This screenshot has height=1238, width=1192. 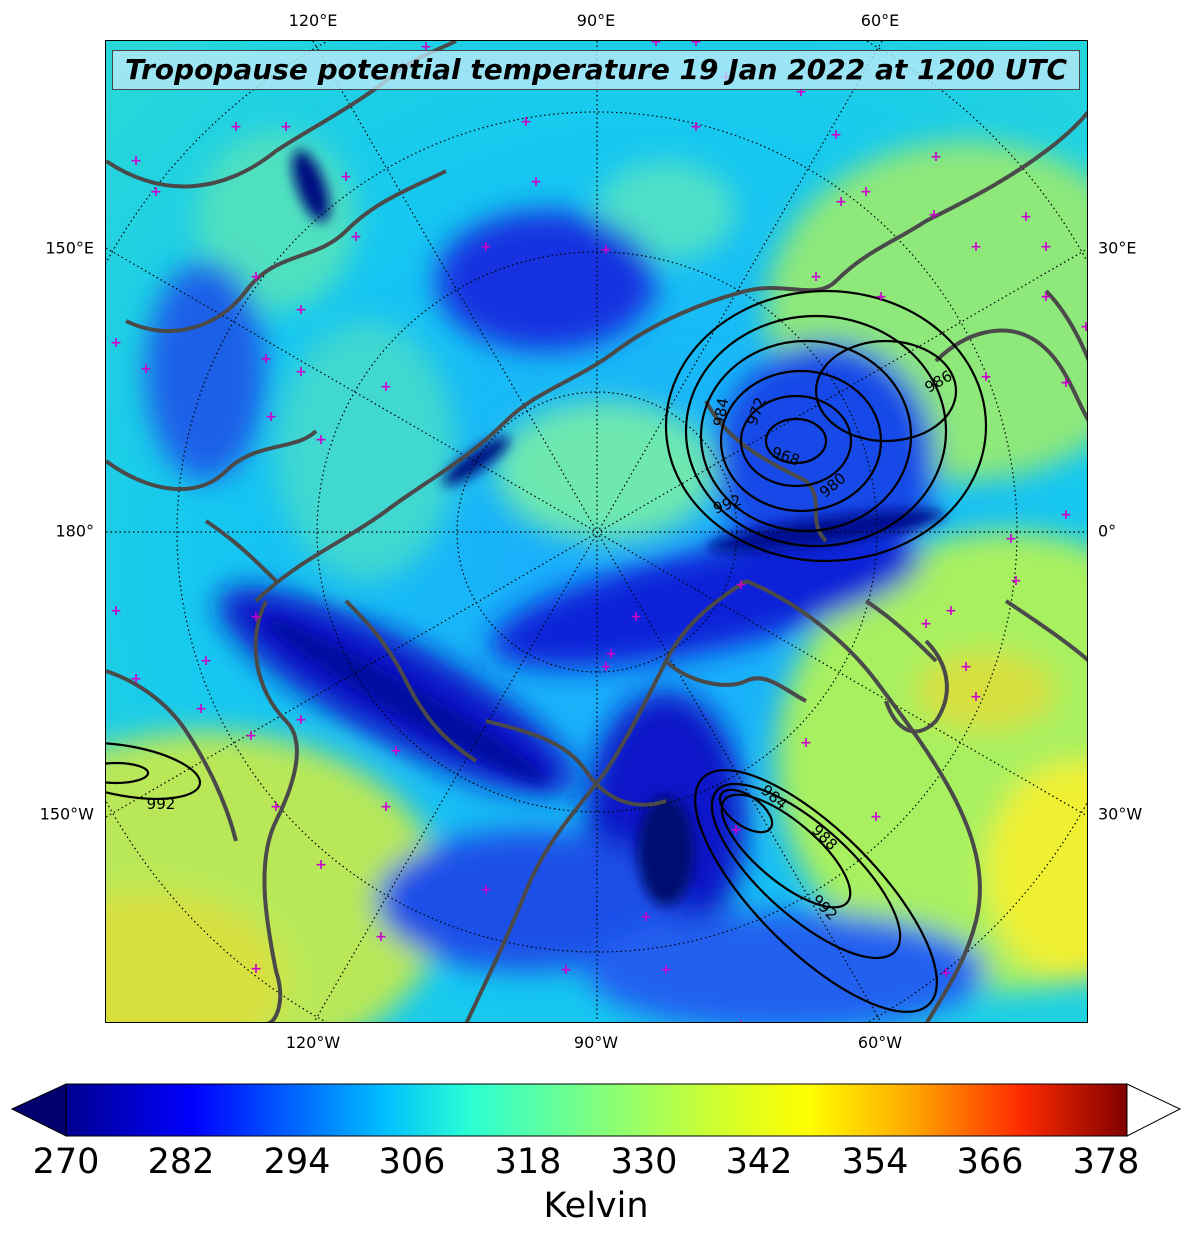 I want to click on longitude-label-top: 120°E, so click(x=313, y=20).